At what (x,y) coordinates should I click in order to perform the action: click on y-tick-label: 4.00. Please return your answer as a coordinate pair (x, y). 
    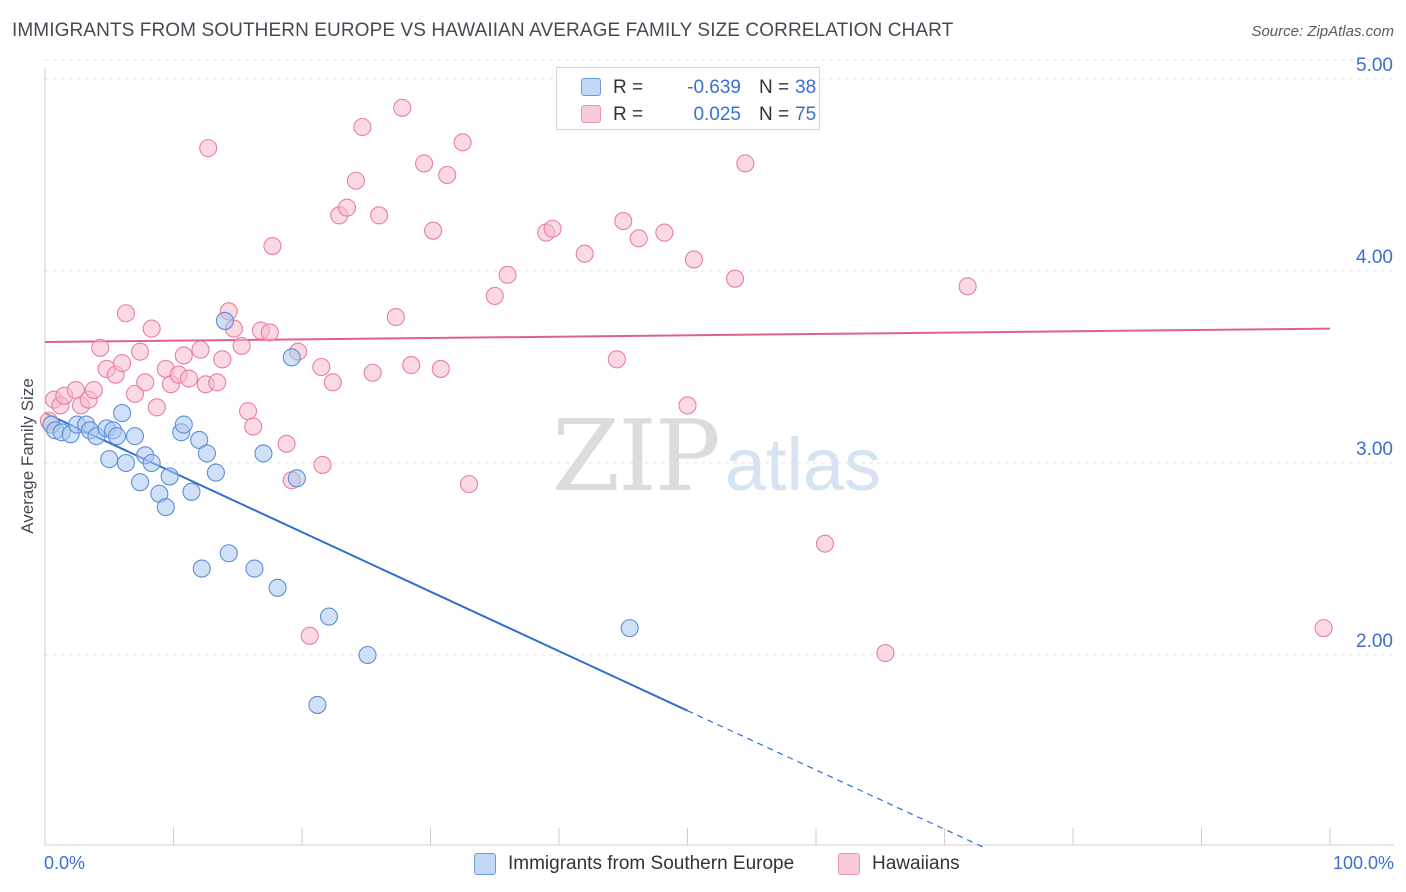
    Looking at the image, I should click on (1374, 257).